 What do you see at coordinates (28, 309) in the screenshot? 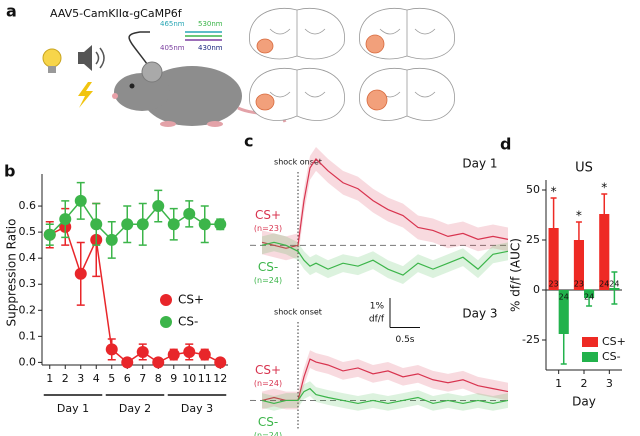
I see `y-tick-label: 0.2` at bounding box center [28, 309].